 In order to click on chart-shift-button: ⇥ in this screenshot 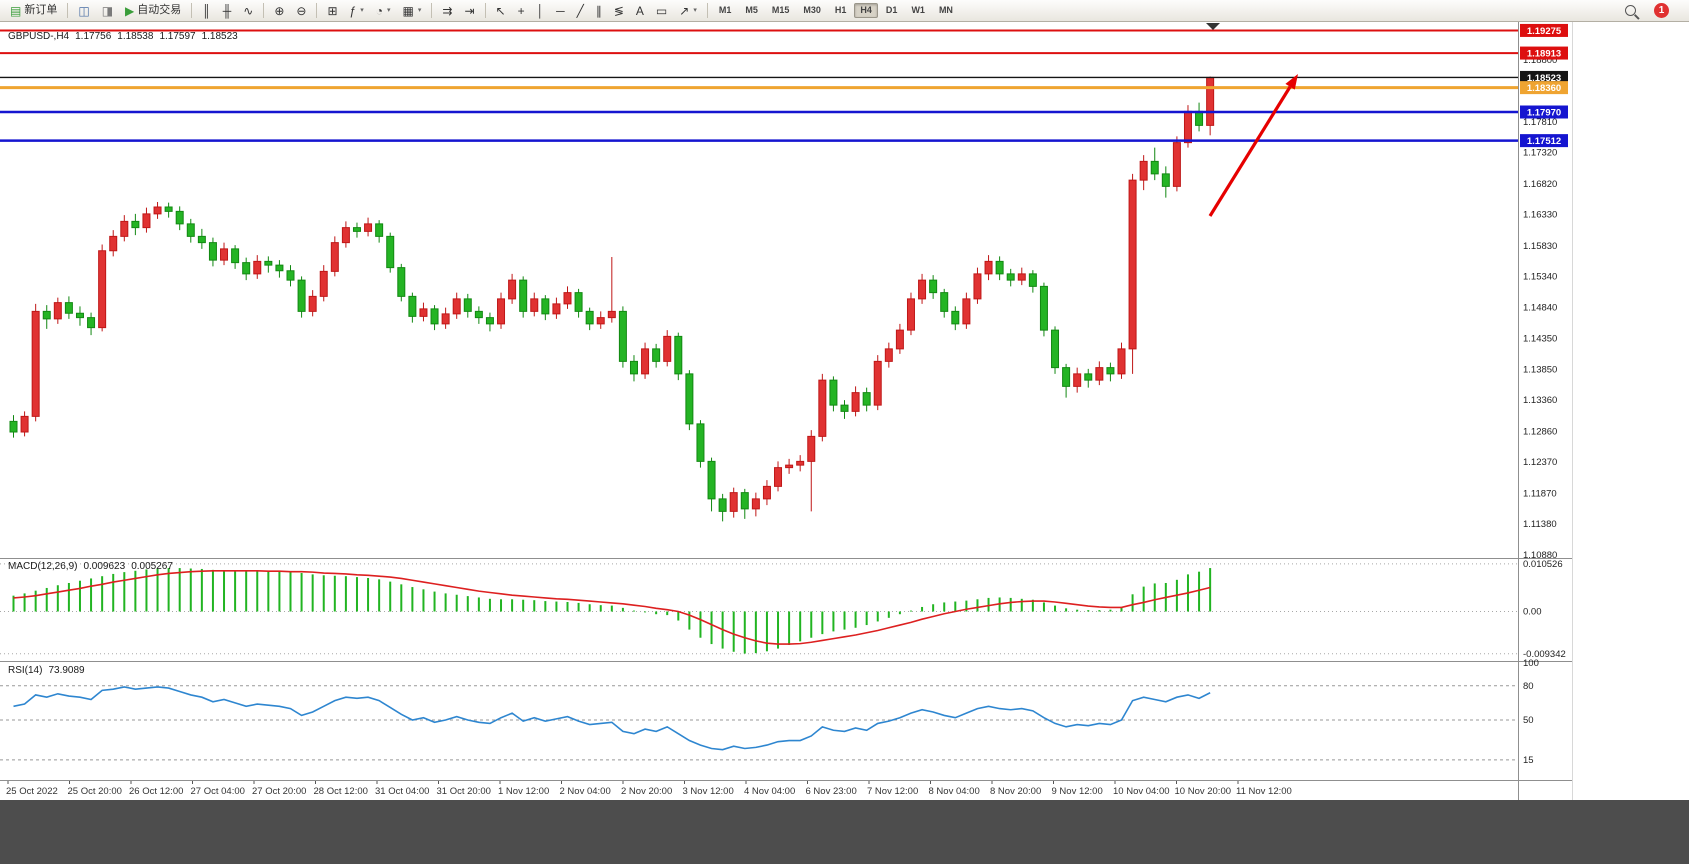, I will do `click(469, 11)`.